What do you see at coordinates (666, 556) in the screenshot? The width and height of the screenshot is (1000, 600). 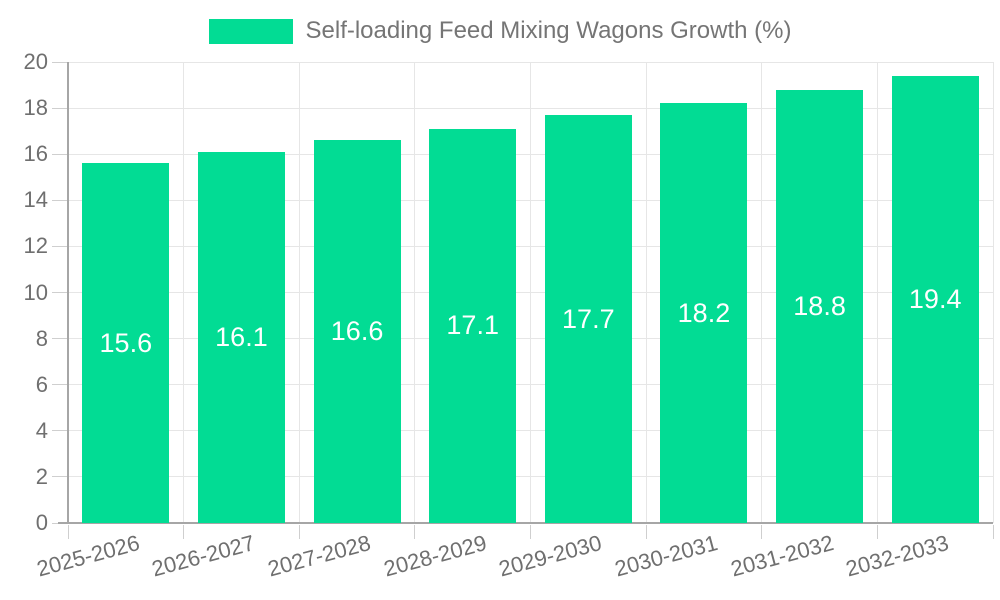 I see `x-tick-label: 2030-2031` at bounding box center [666, 556].